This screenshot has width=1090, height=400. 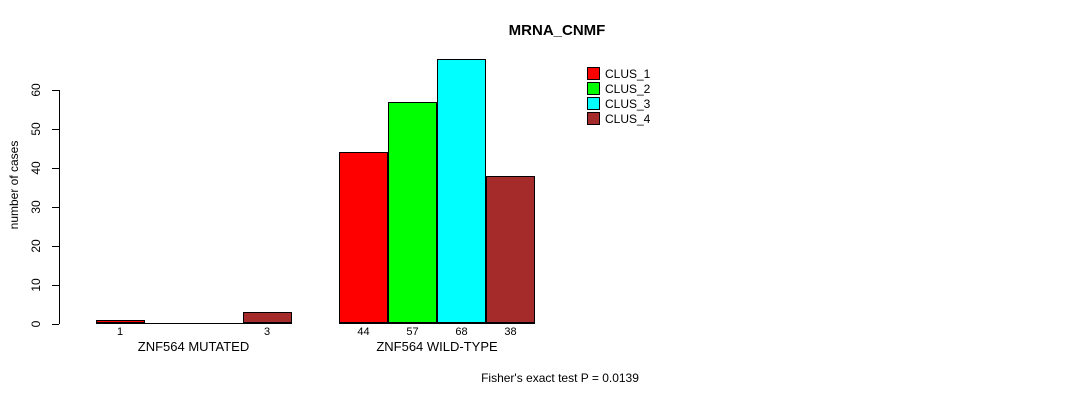 I want to click on legend: CLUS_1 CLUS_2 CLUS_3 CLUS_4, so click(x=618, y=96).